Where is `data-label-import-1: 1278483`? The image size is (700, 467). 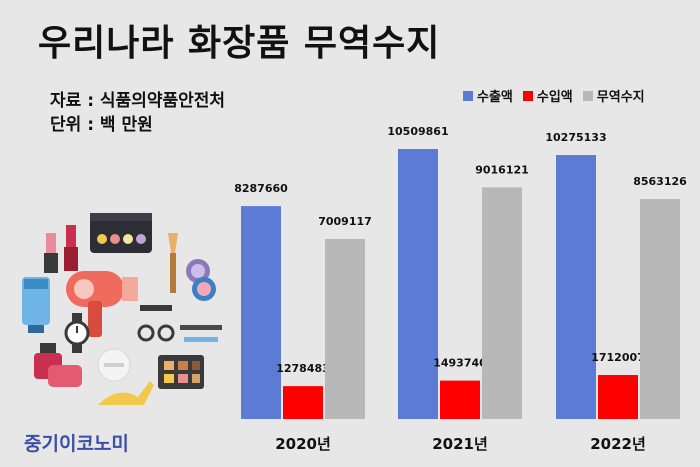
data-label-import-1: 1278483 is located at coordinates (303, 368).